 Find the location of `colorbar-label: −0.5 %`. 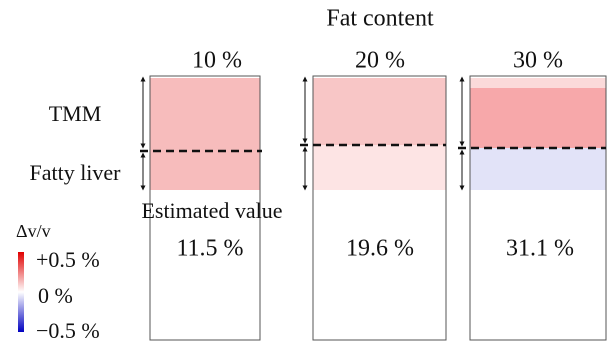

colorbar-label: −0.5 % is located at coordinates (68, 330).